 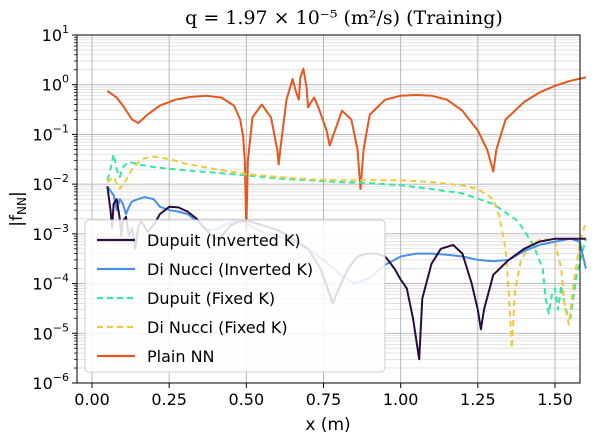 What do you see at coordinates (401, 399) in the screenshot?
I see `x-tick-label: 1.00` at bounding box center [401, 399].